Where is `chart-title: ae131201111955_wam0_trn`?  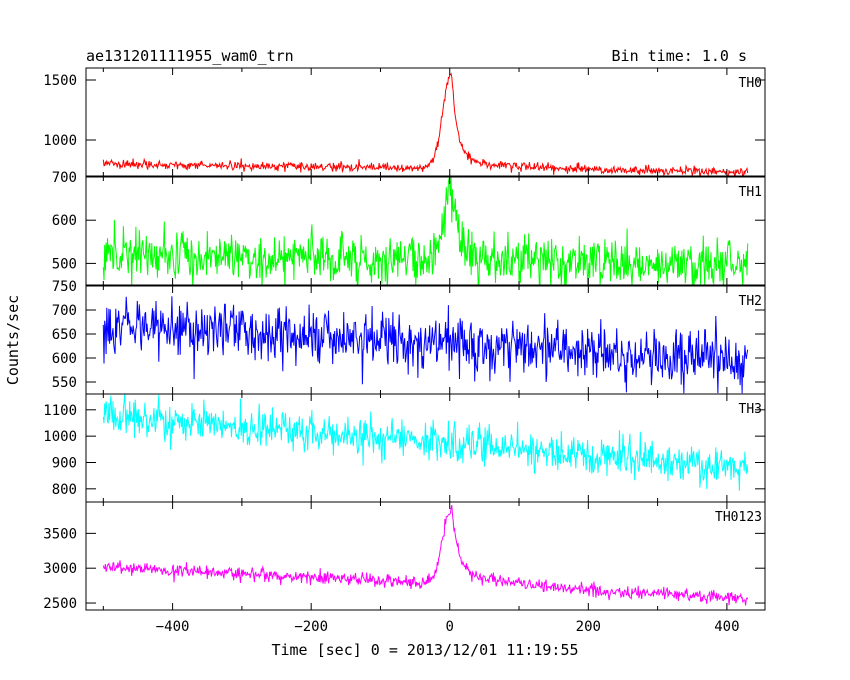
chart-title: ae131201111955_wam0_trn is located at coordinates (190, 56).